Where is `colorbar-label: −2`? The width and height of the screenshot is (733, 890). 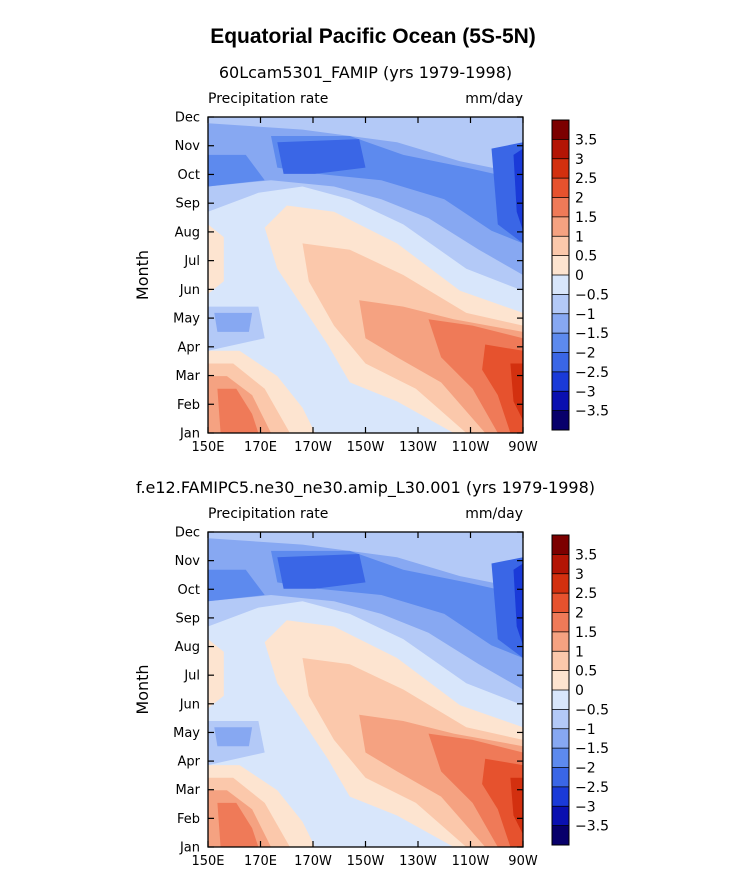 colorbar-label: −2 is located at coordinates (585, 354).